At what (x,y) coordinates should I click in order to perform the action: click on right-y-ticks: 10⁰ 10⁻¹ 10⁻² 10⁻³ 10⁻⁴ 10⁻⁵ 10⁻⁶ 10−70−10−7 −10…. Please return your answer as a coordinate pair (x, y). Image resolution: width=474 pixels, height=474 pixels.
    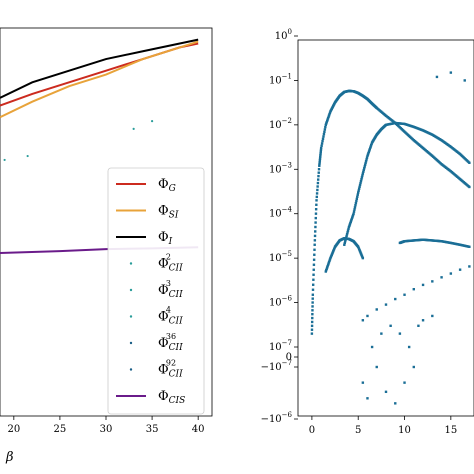
    Looking at the image, I should click on (279, 226).